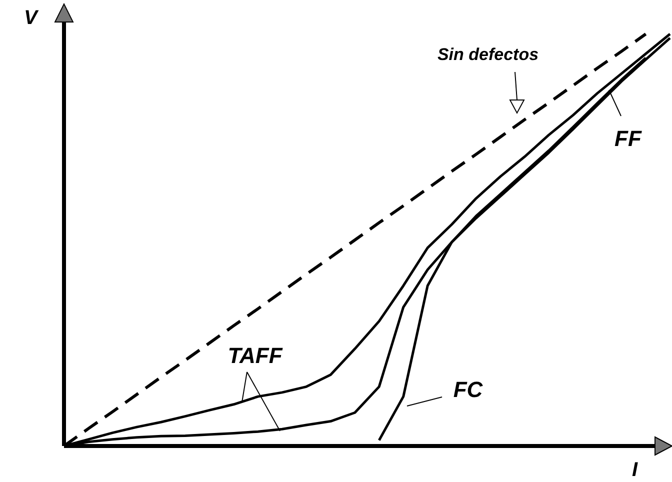 The width and height of the screenshot is (672, 482). Describe the element at coordinates (635, 470) in the screenshot. I see `x-axis-title: I` at that location.